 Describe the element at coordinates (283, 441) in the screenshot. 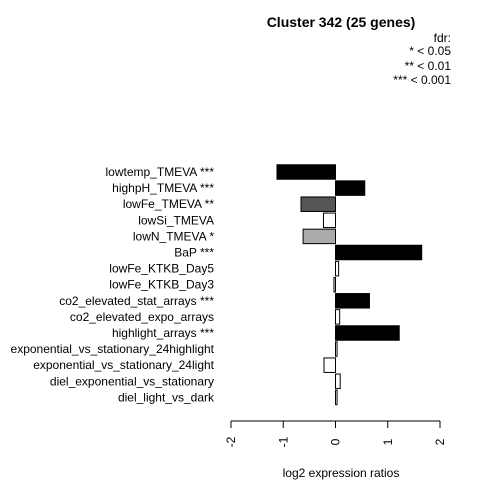

I see `x-tick-label: -1` at that location.